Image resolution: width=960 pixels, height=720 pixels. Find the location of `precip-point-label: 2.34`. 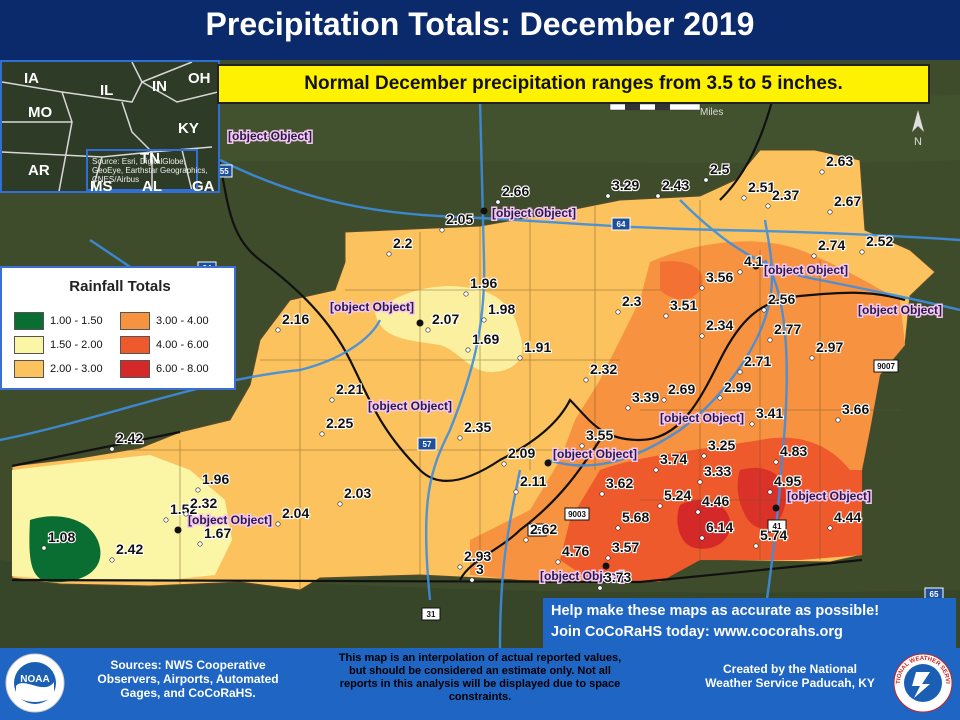

precip-point-label: 2.34 is located at coordinates (719, 325).